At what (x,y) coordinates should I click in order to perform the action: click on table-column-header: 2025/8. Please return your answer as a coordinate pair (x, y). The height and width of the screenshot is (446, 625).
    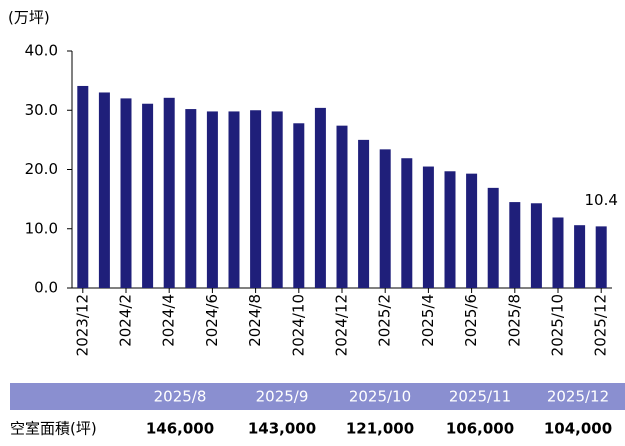
    Looking at the image, I should click on (180, 397).